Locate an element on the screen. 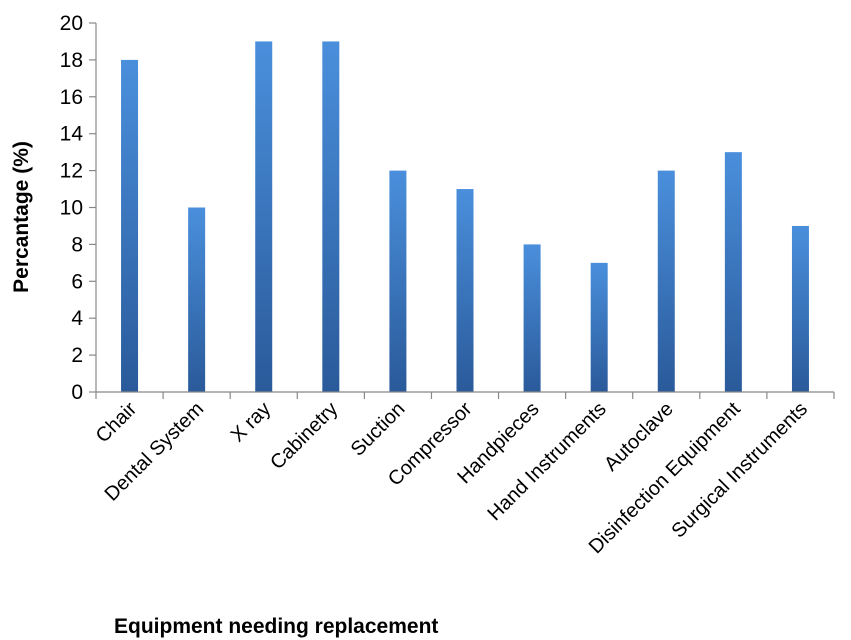 Image resolution: width=851 pixels, height=640 pixels. x-category-label: Surgical Instruments is located at coordinates (740, 470).